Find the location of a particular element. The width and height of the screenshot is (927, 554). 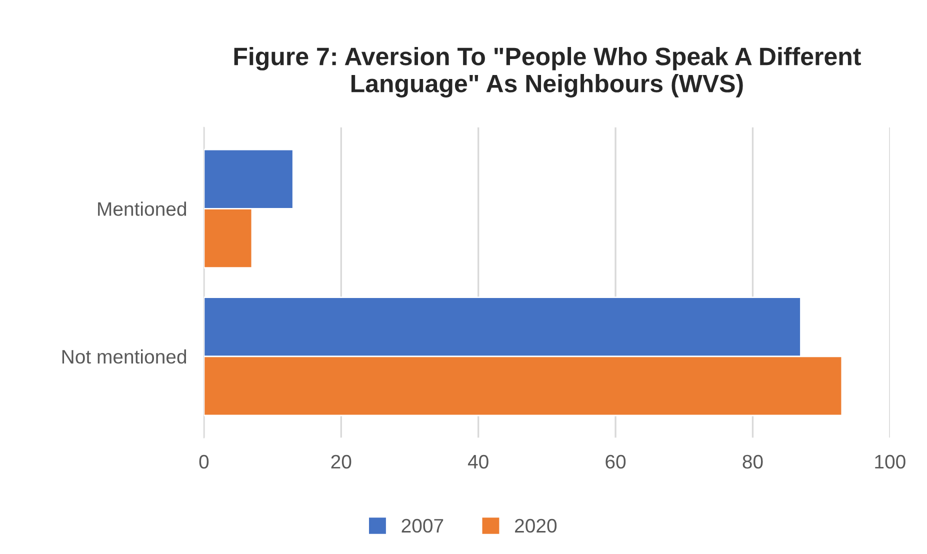

legend-label: 2020 is located at coordinates (536, 525).